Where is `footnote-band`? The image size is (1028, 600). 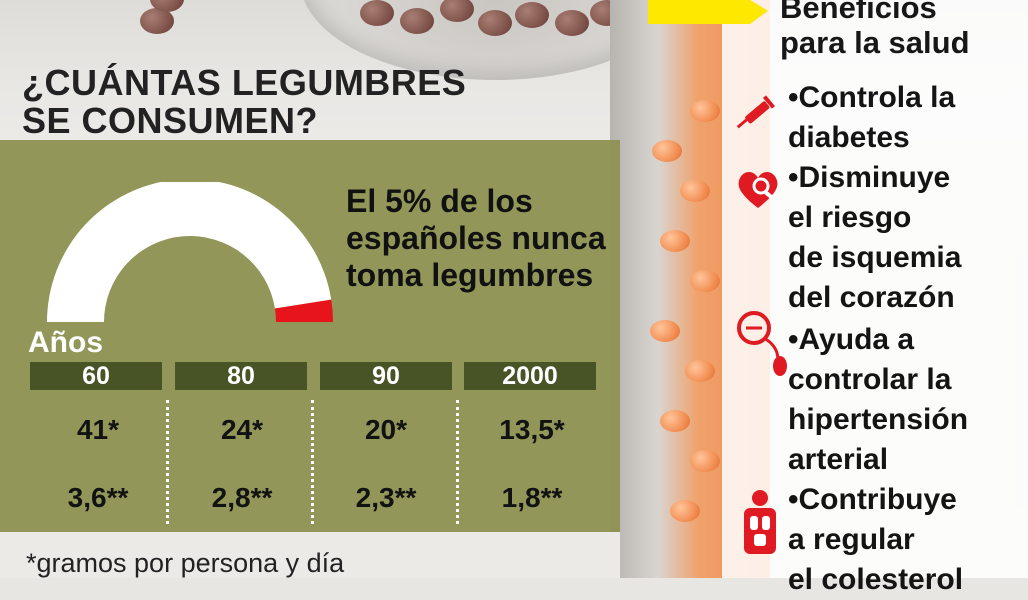 footnote-band is located at coordinates (310, 555).